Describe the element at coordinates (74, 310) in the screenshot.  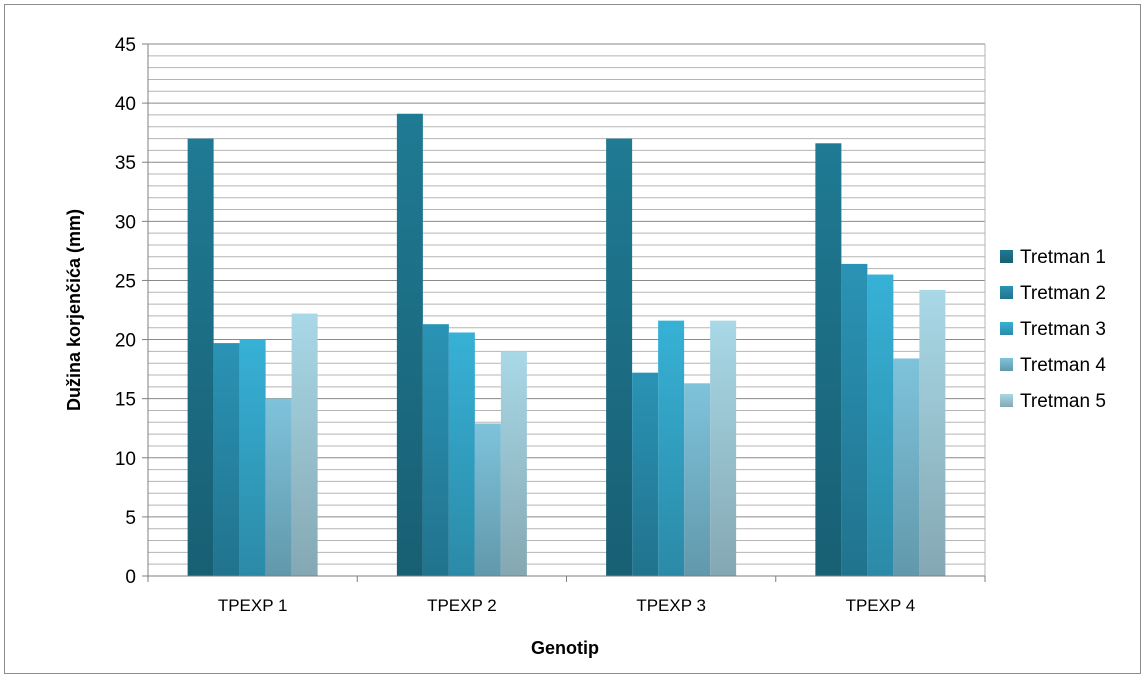
I see `y-axis-title: Dužina korjenčića (mm)` at that location.